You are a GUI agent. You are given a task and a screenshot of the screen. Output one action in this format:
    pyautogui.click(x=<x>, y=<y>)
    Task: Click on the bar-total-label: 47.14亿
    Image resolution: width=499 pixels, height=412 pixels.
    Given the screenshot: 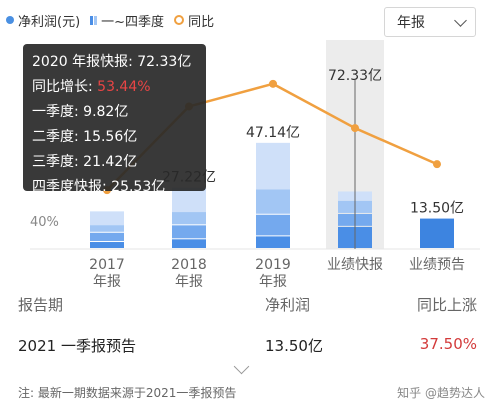 What is the action you would take?
    pyautogui.click(x=273, y=133)
    